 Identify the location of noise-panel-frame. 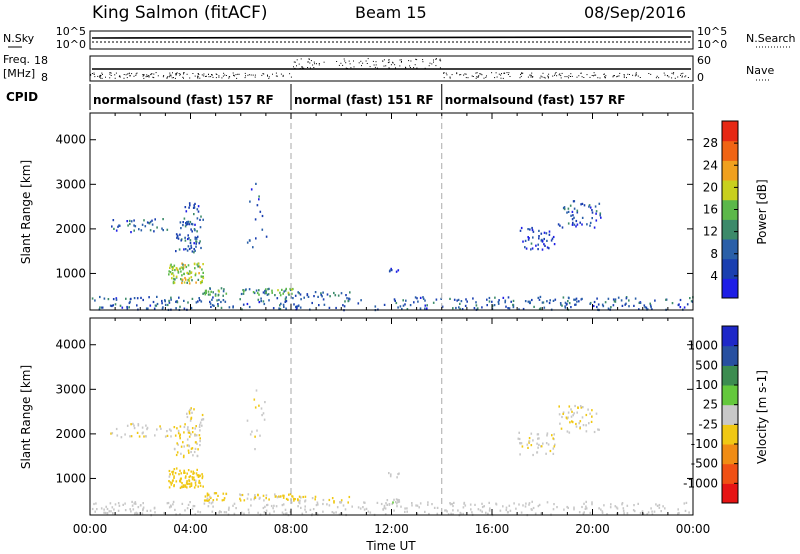
(391, 40).